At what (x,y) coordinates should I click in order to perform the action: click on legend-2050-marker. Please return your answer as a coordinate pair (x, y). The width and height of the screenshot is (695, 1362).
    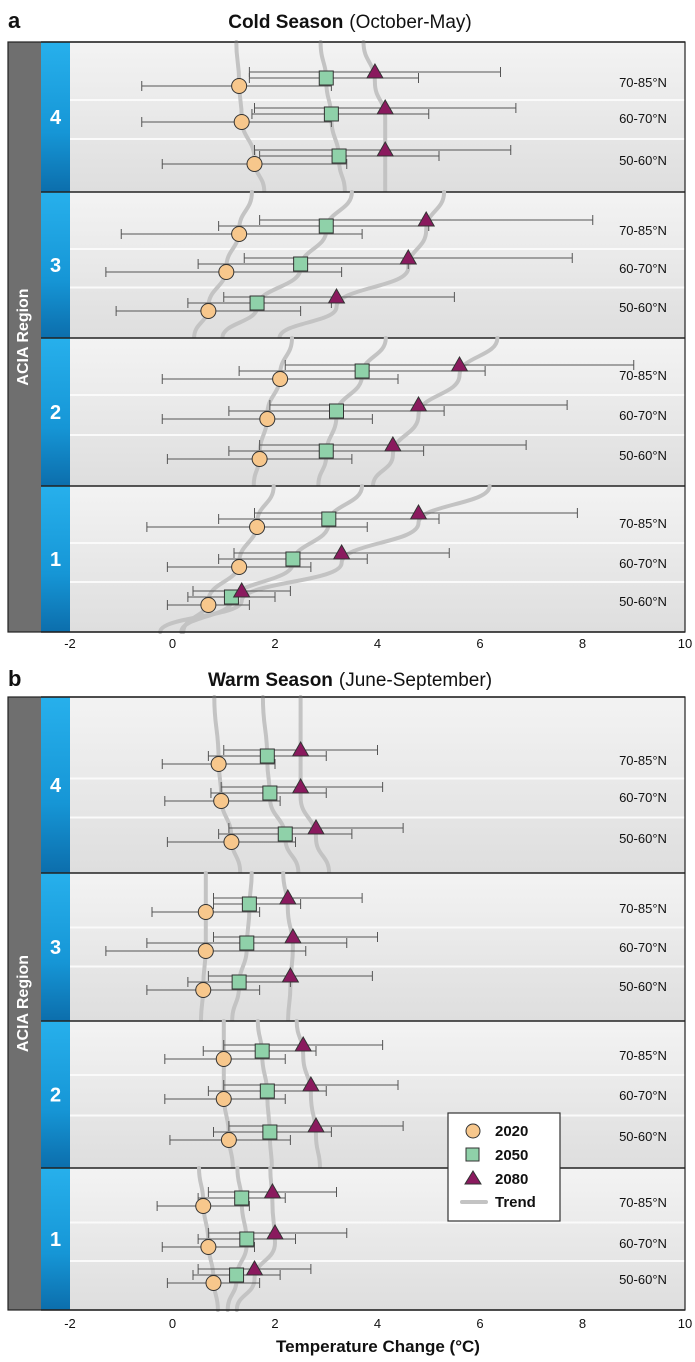
    Looking at the image, I should click on (472, 1154).